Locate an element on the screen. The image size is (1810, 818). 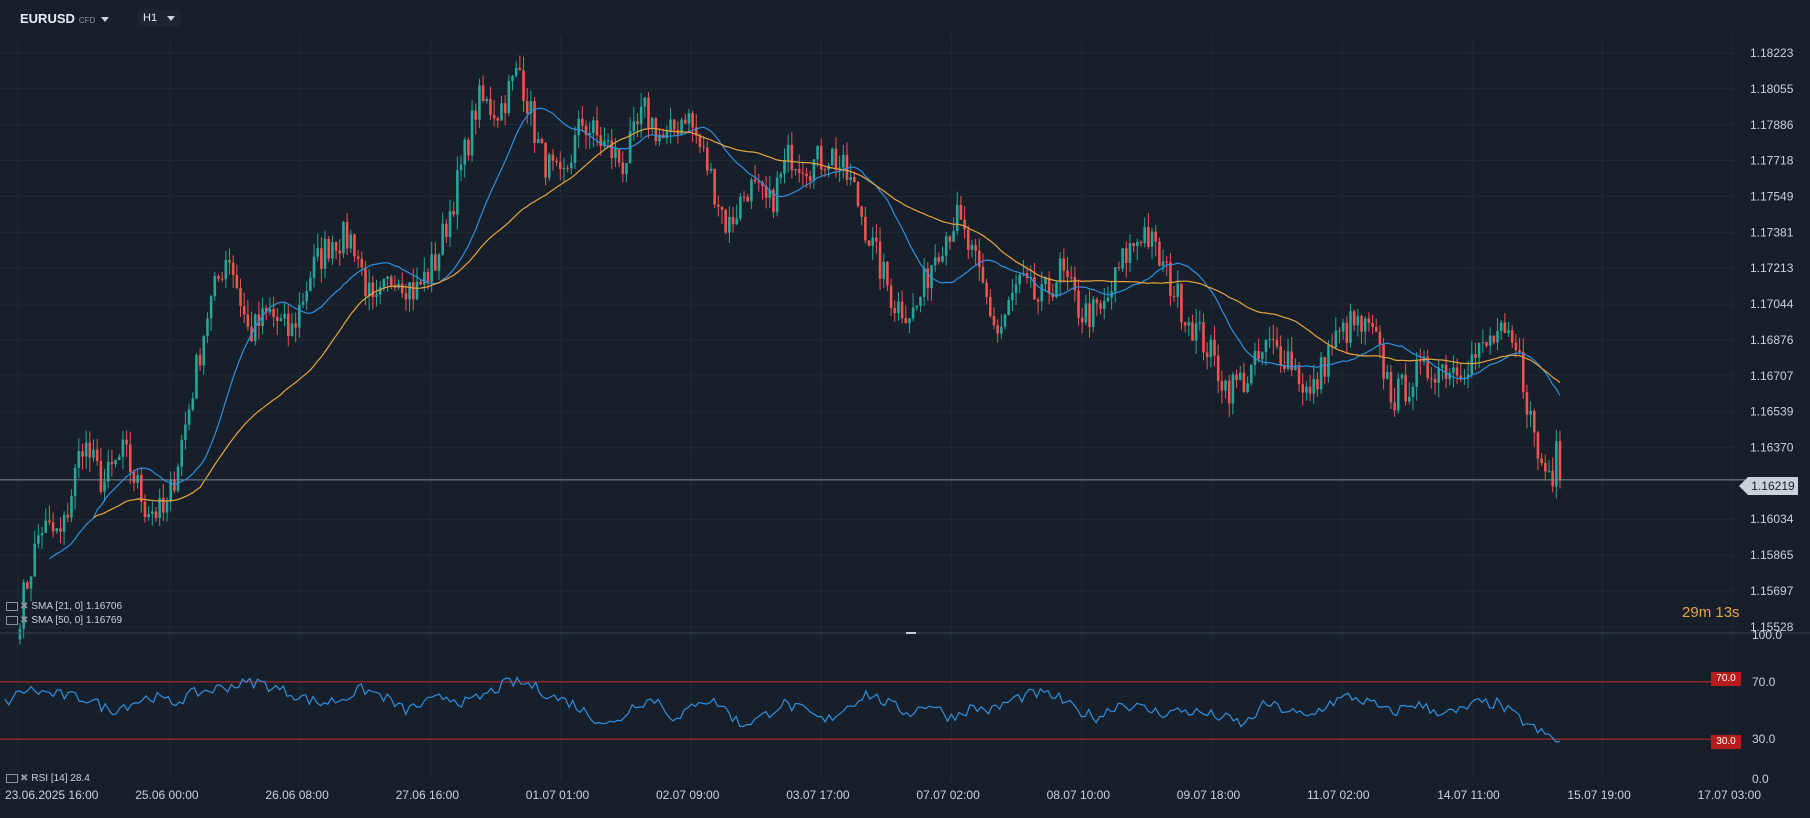
symbol-selector: EURUSD CFD is located at coordinates (65, 18).